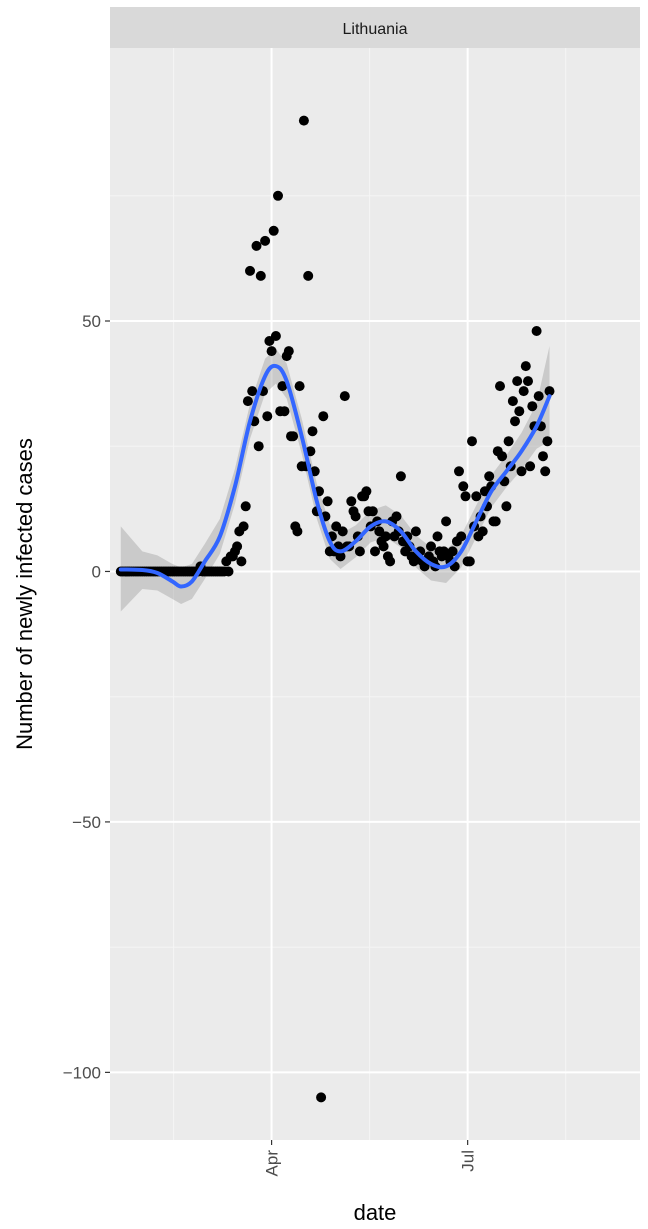 This screenshot has height=1229, width=648. What do you see at coordinates (86, 697) in the screenshot?
I see `y-axis: 50 0 −50 −100` at bounding box center [86, 697].